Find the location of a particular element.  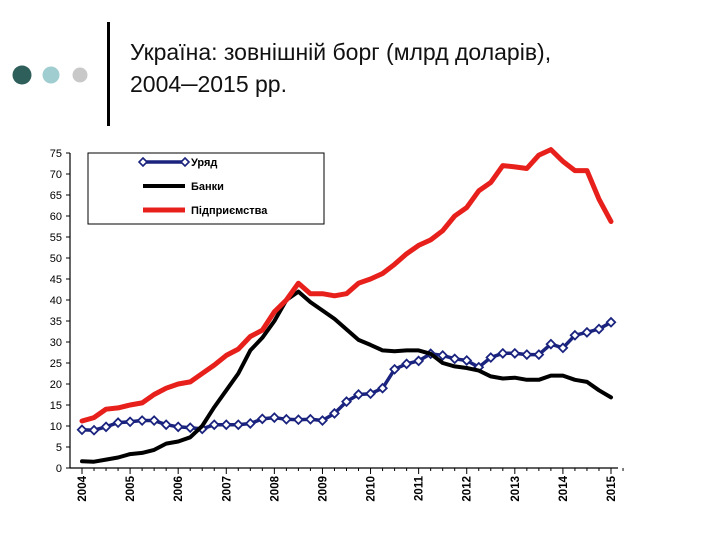

vertical-divider is located at coordinates (108, 74).